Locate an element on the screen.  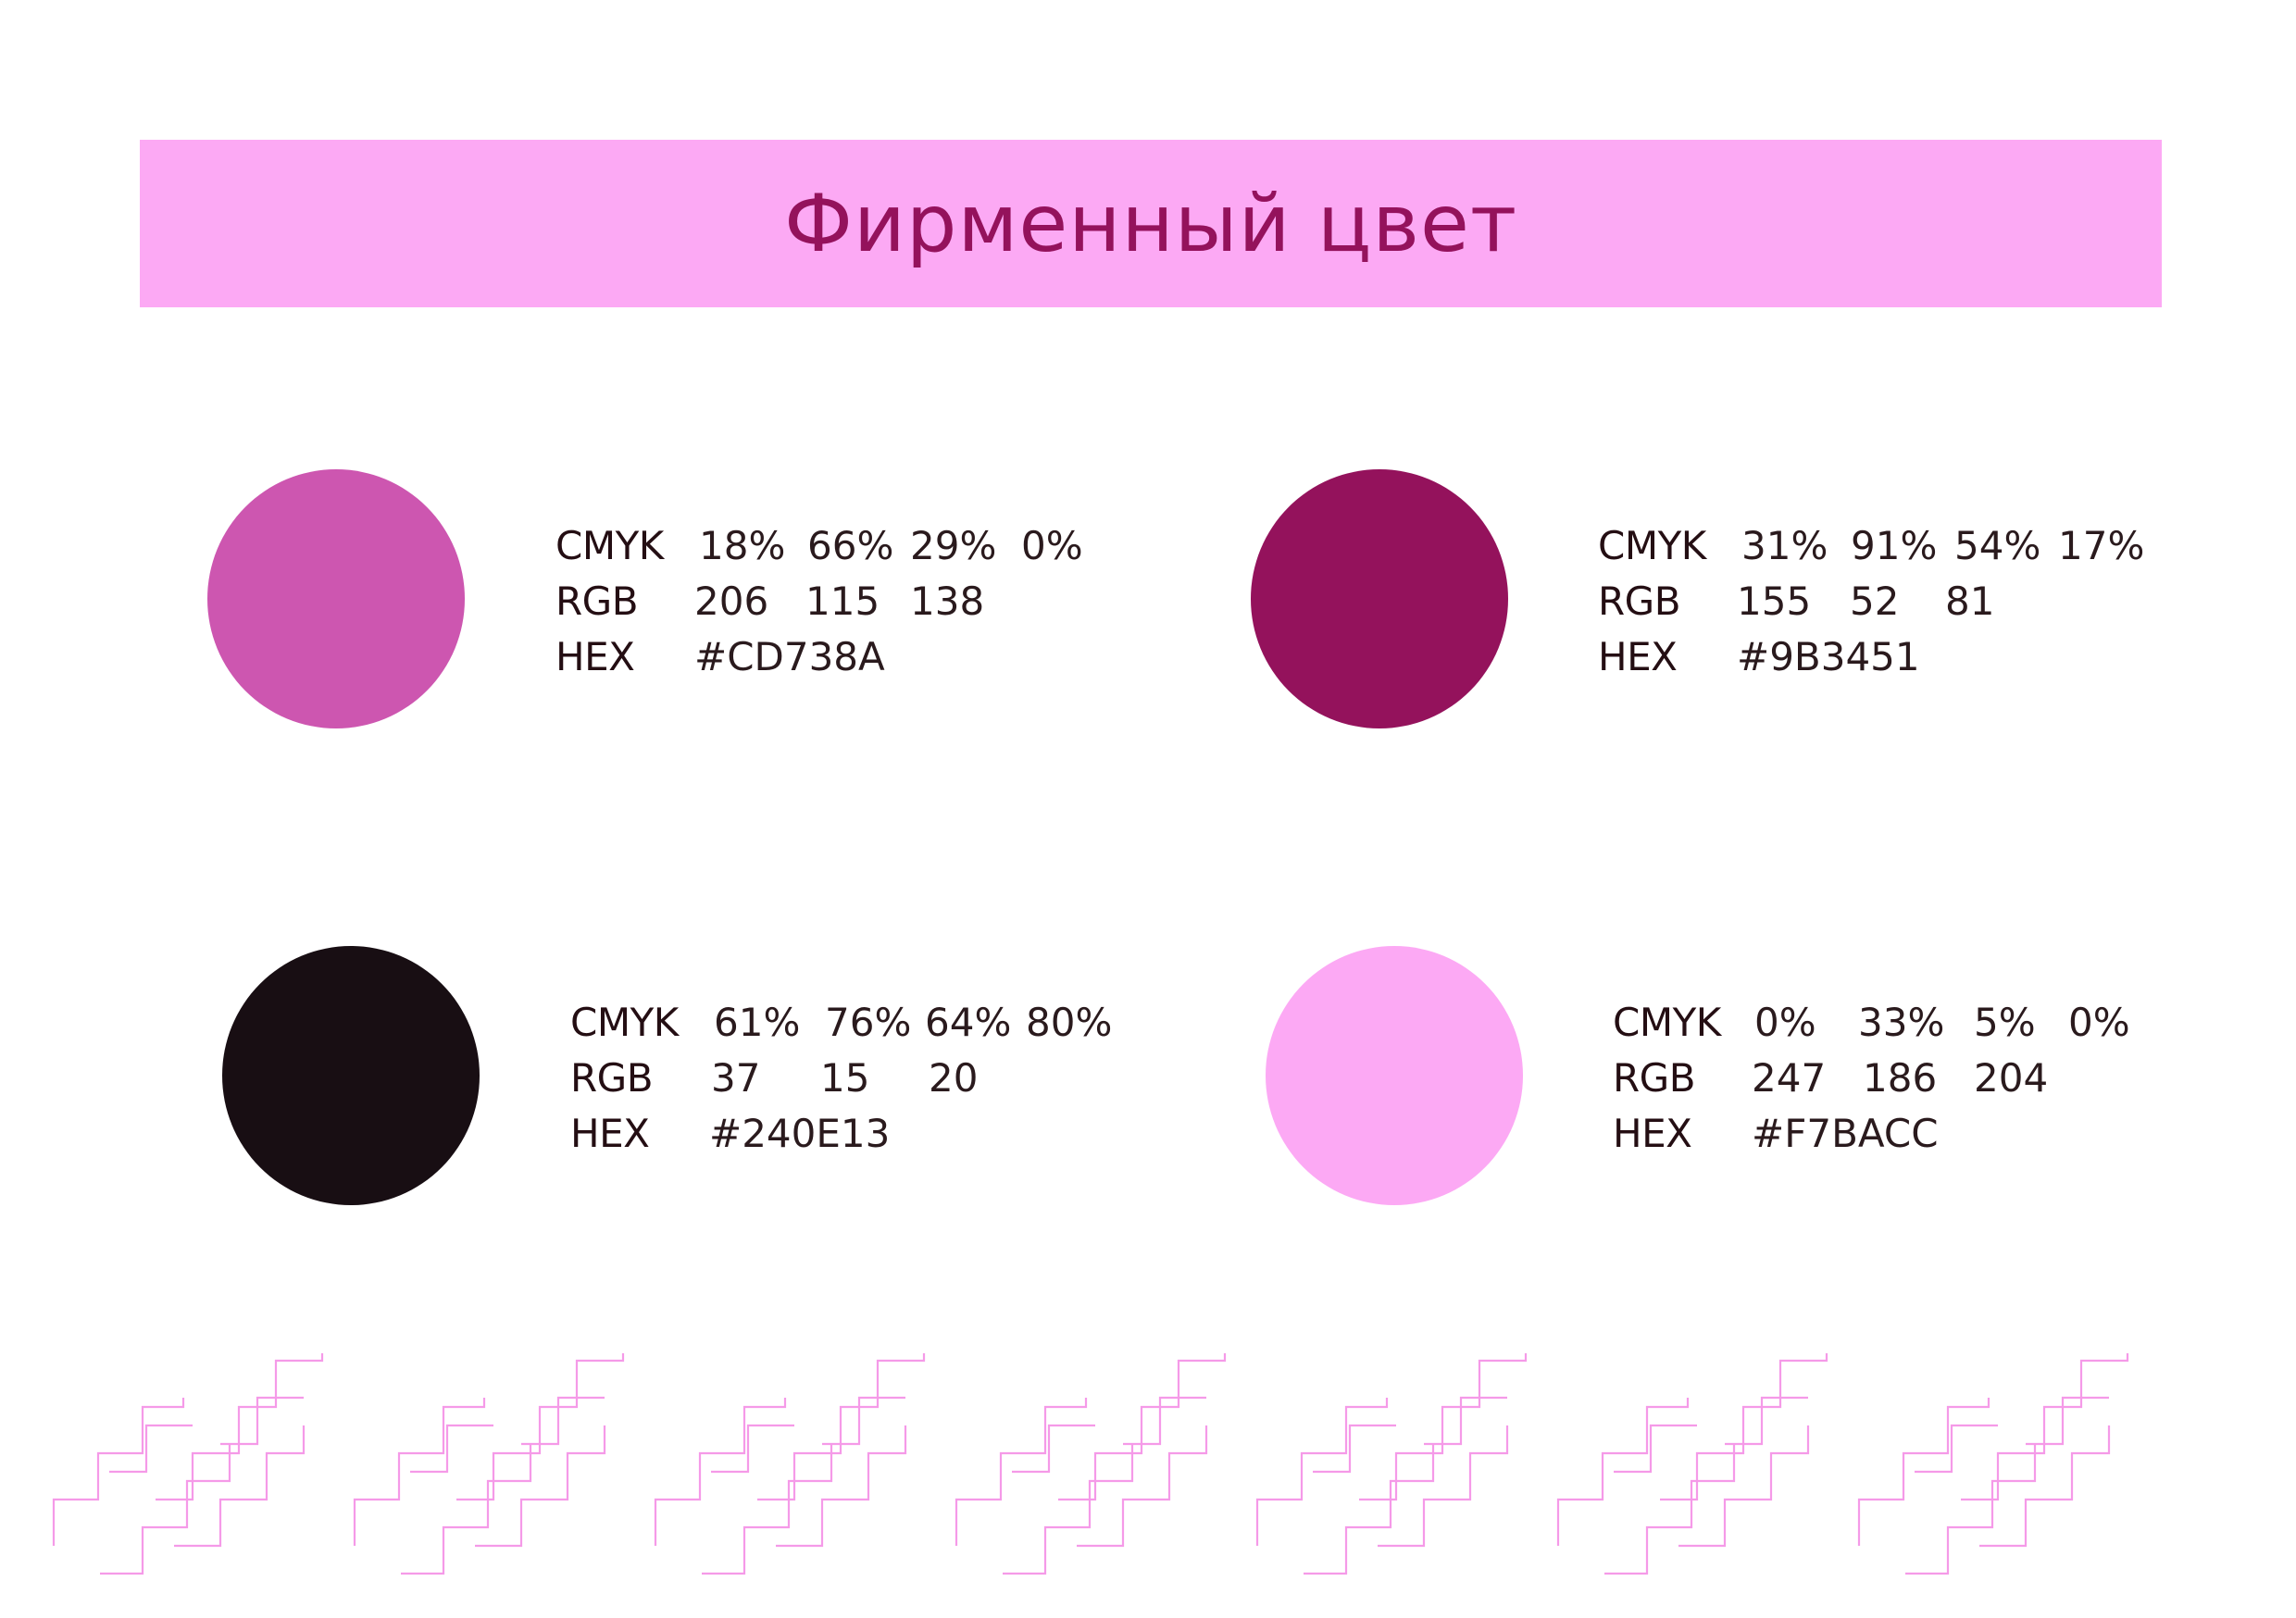
cmyk-y: 54% is located at coordinates (1997, 545).